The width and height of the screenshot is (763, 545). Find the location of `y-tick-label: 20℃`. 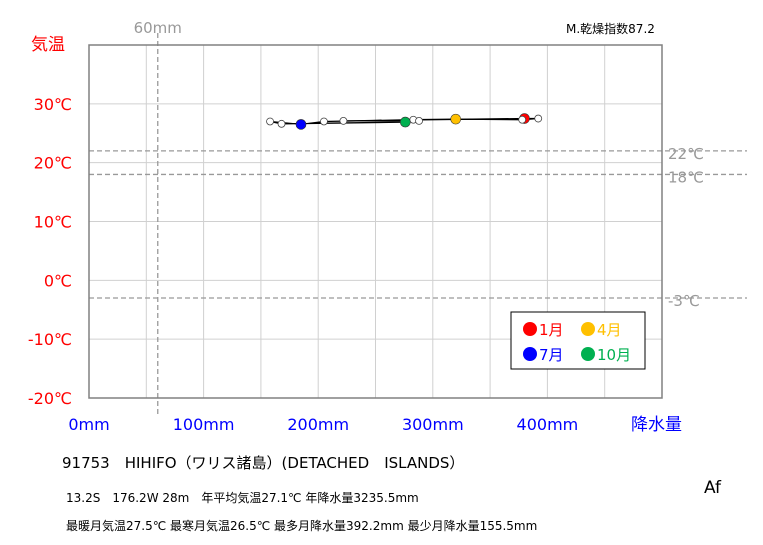

y-tick-label: 20℃ is located at coordinates (53, 163).